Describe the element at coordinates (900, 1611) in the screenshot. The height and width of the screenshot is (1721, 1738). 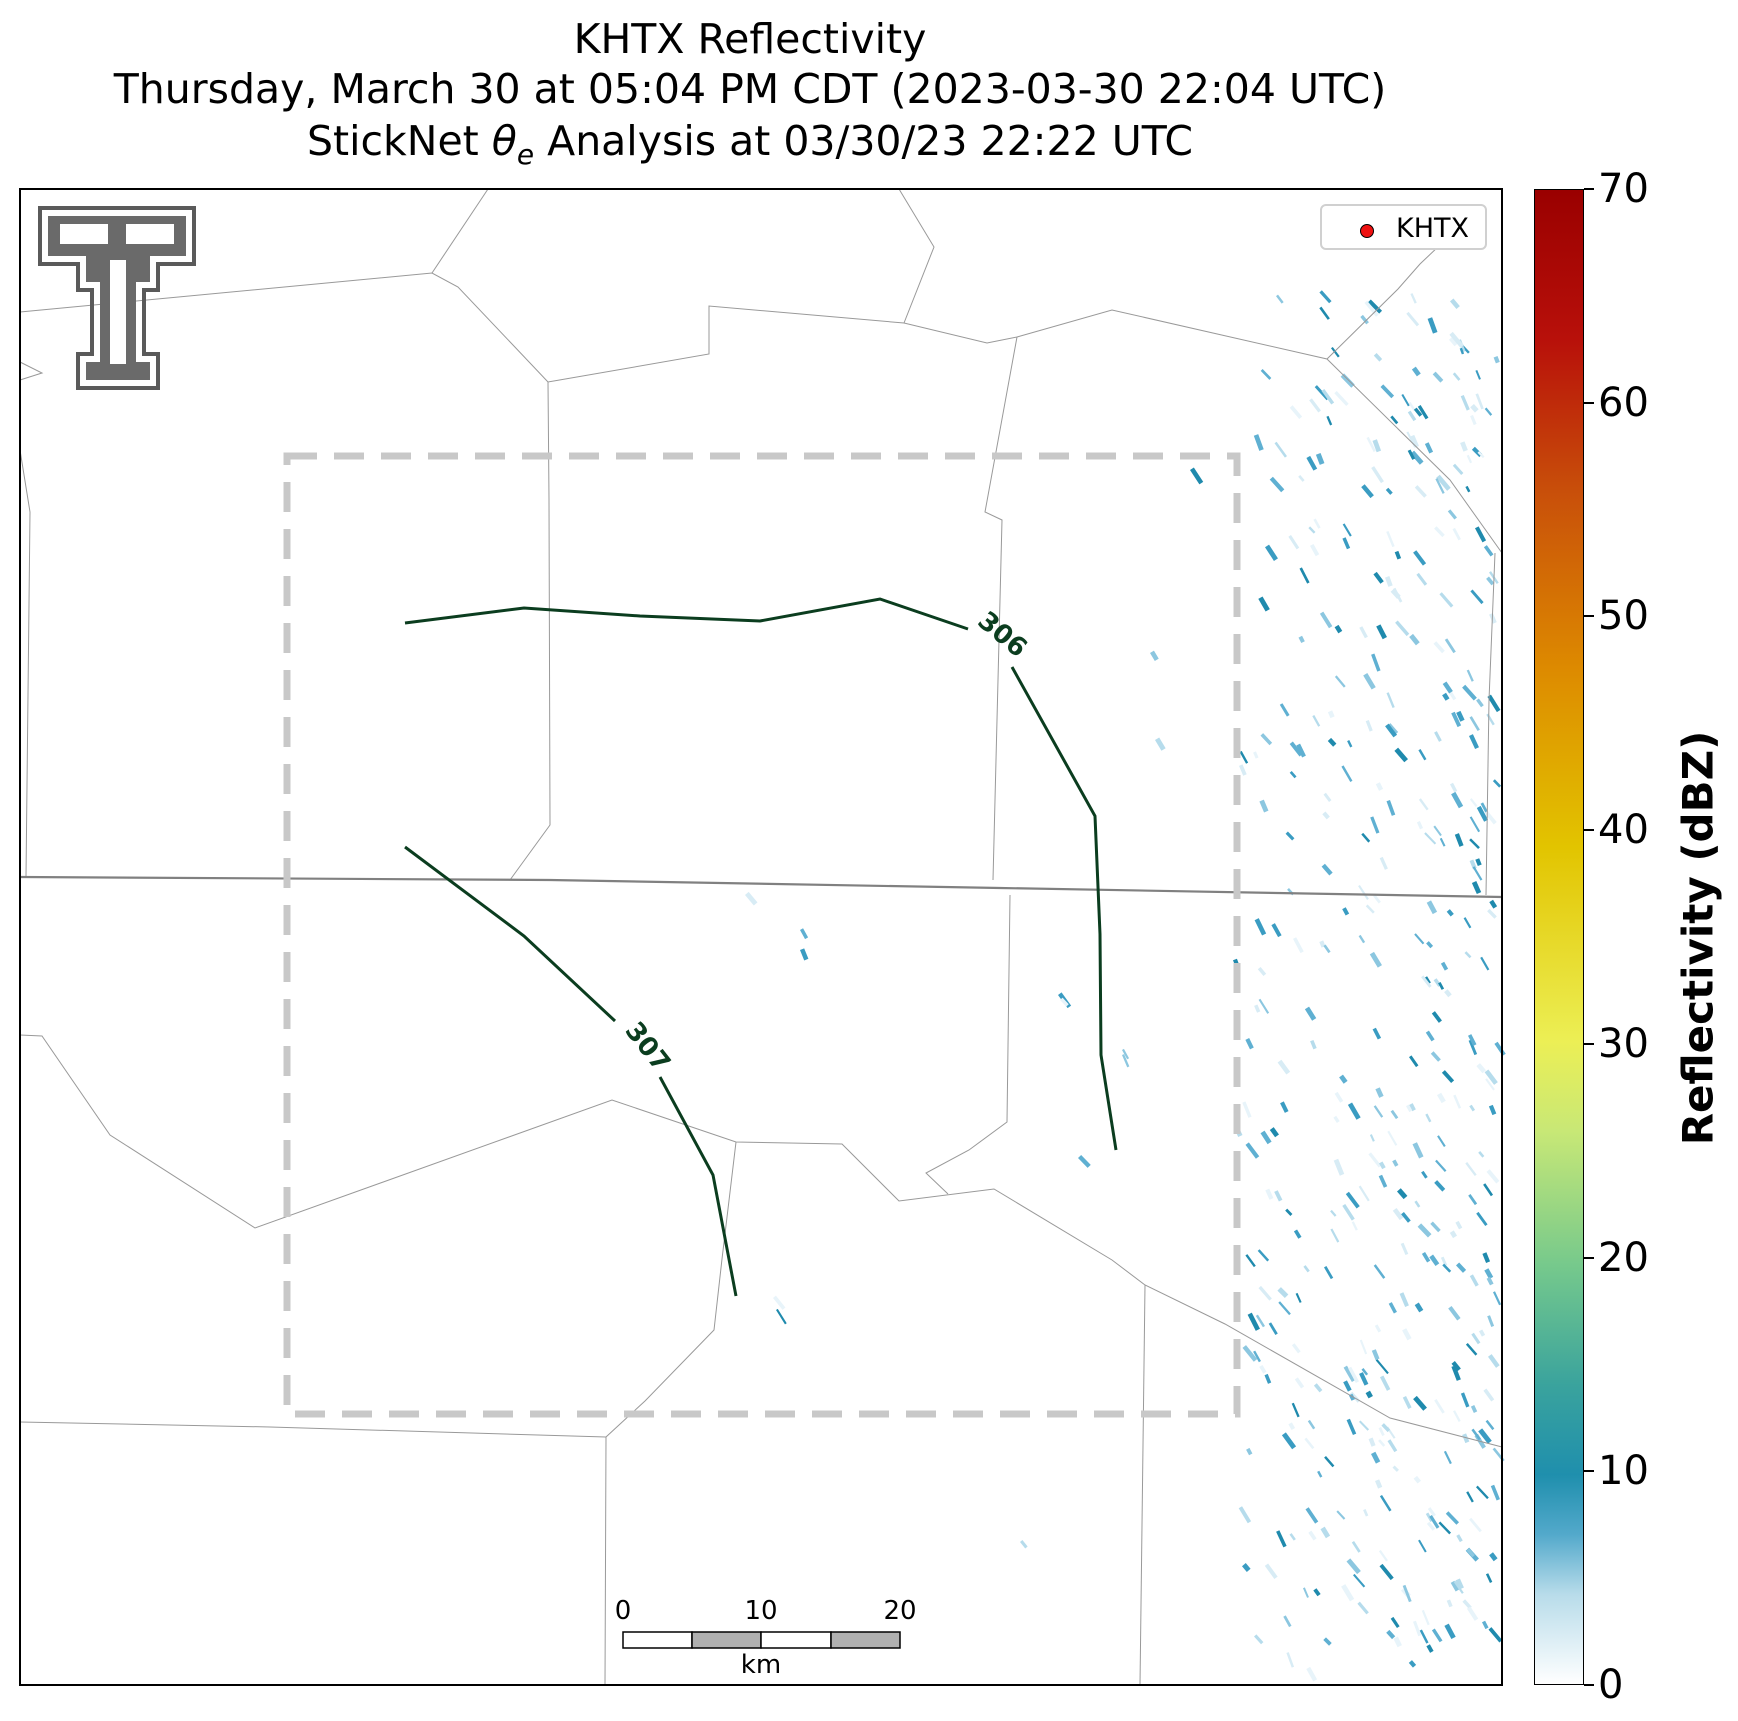
I see `scale-label-20: 20` at that location.